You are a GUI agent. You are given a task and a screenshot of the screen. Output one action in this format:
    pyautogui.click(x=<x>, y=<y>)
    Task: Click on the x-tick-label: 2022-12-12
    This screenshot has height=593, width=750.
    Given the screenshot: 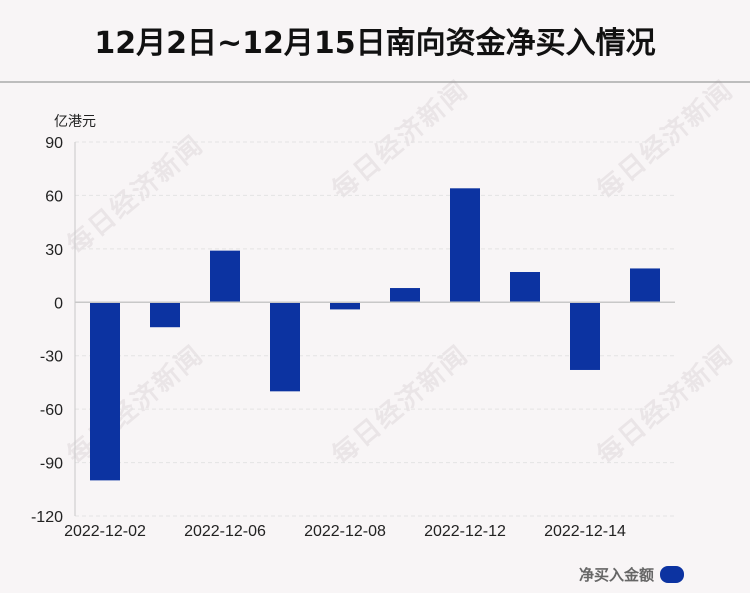 What is the action you would take?
    pyautogui.click(x=465, y=531)
    